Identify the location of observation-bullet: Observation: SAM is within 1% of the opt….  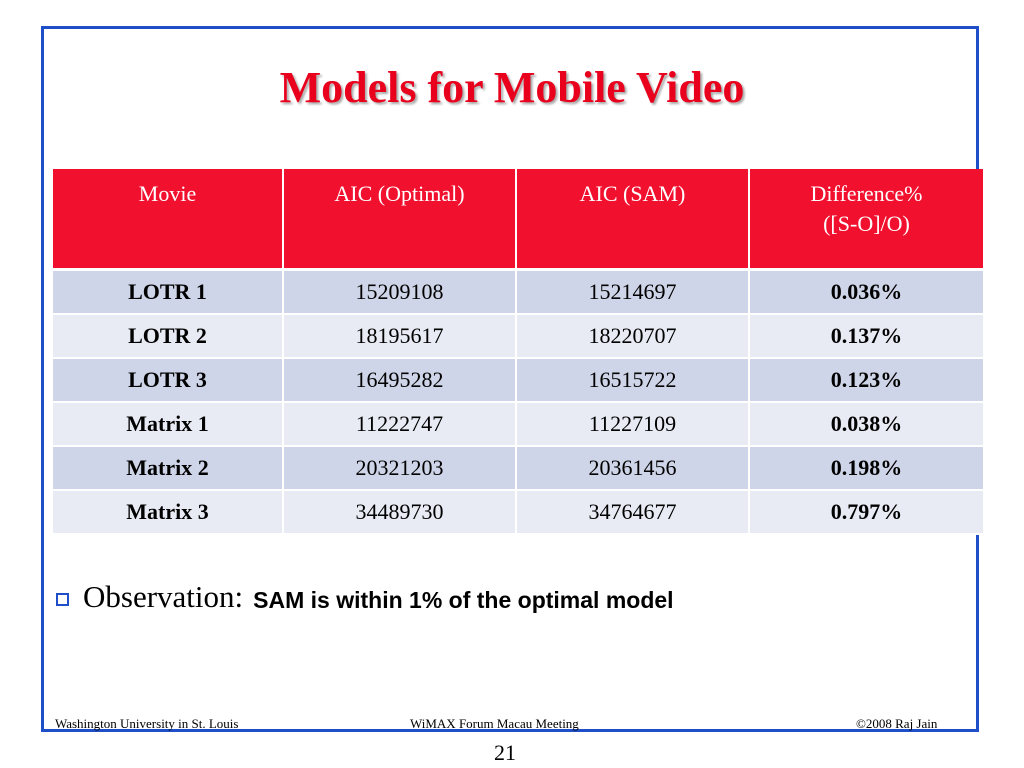
(365, 597).